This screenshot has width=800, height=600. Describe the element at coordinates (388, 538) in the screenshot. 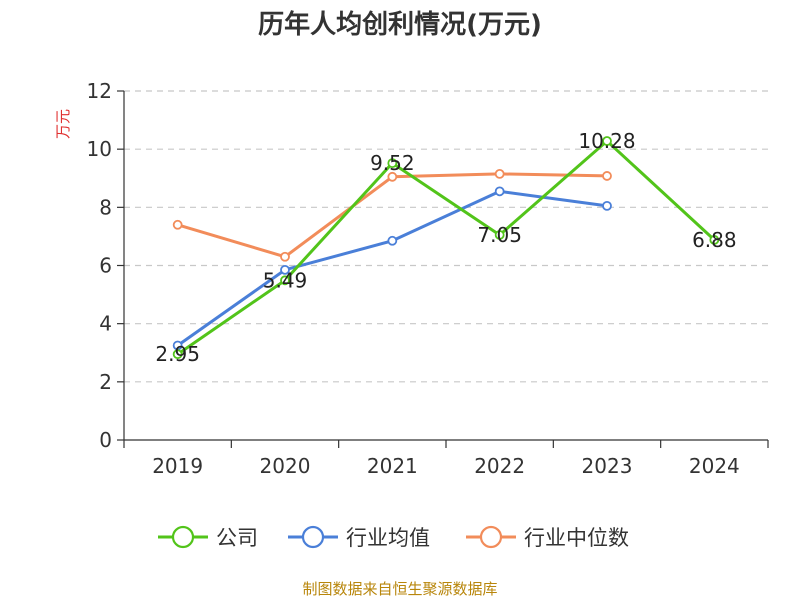

I see `legend-label: 行业均值` at that location.